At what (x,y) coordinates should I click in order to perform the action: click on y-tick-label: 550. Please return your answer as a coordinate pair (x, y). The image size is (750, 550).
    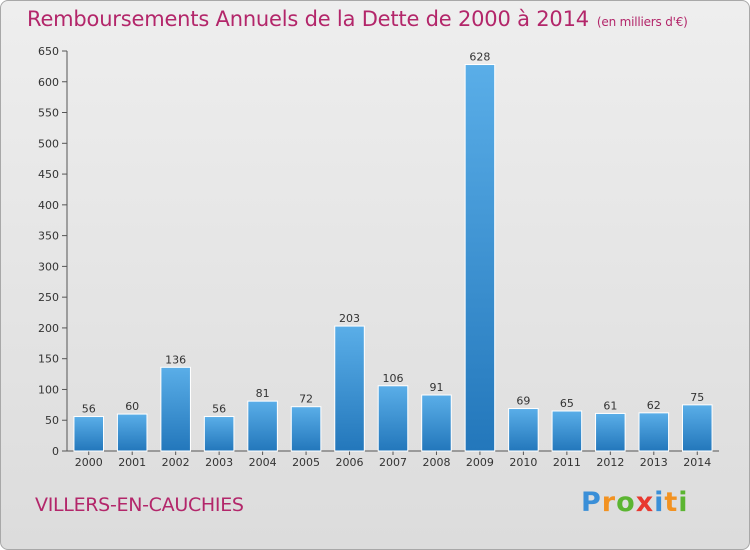
    Looking at the image, I should click on (48, 113).